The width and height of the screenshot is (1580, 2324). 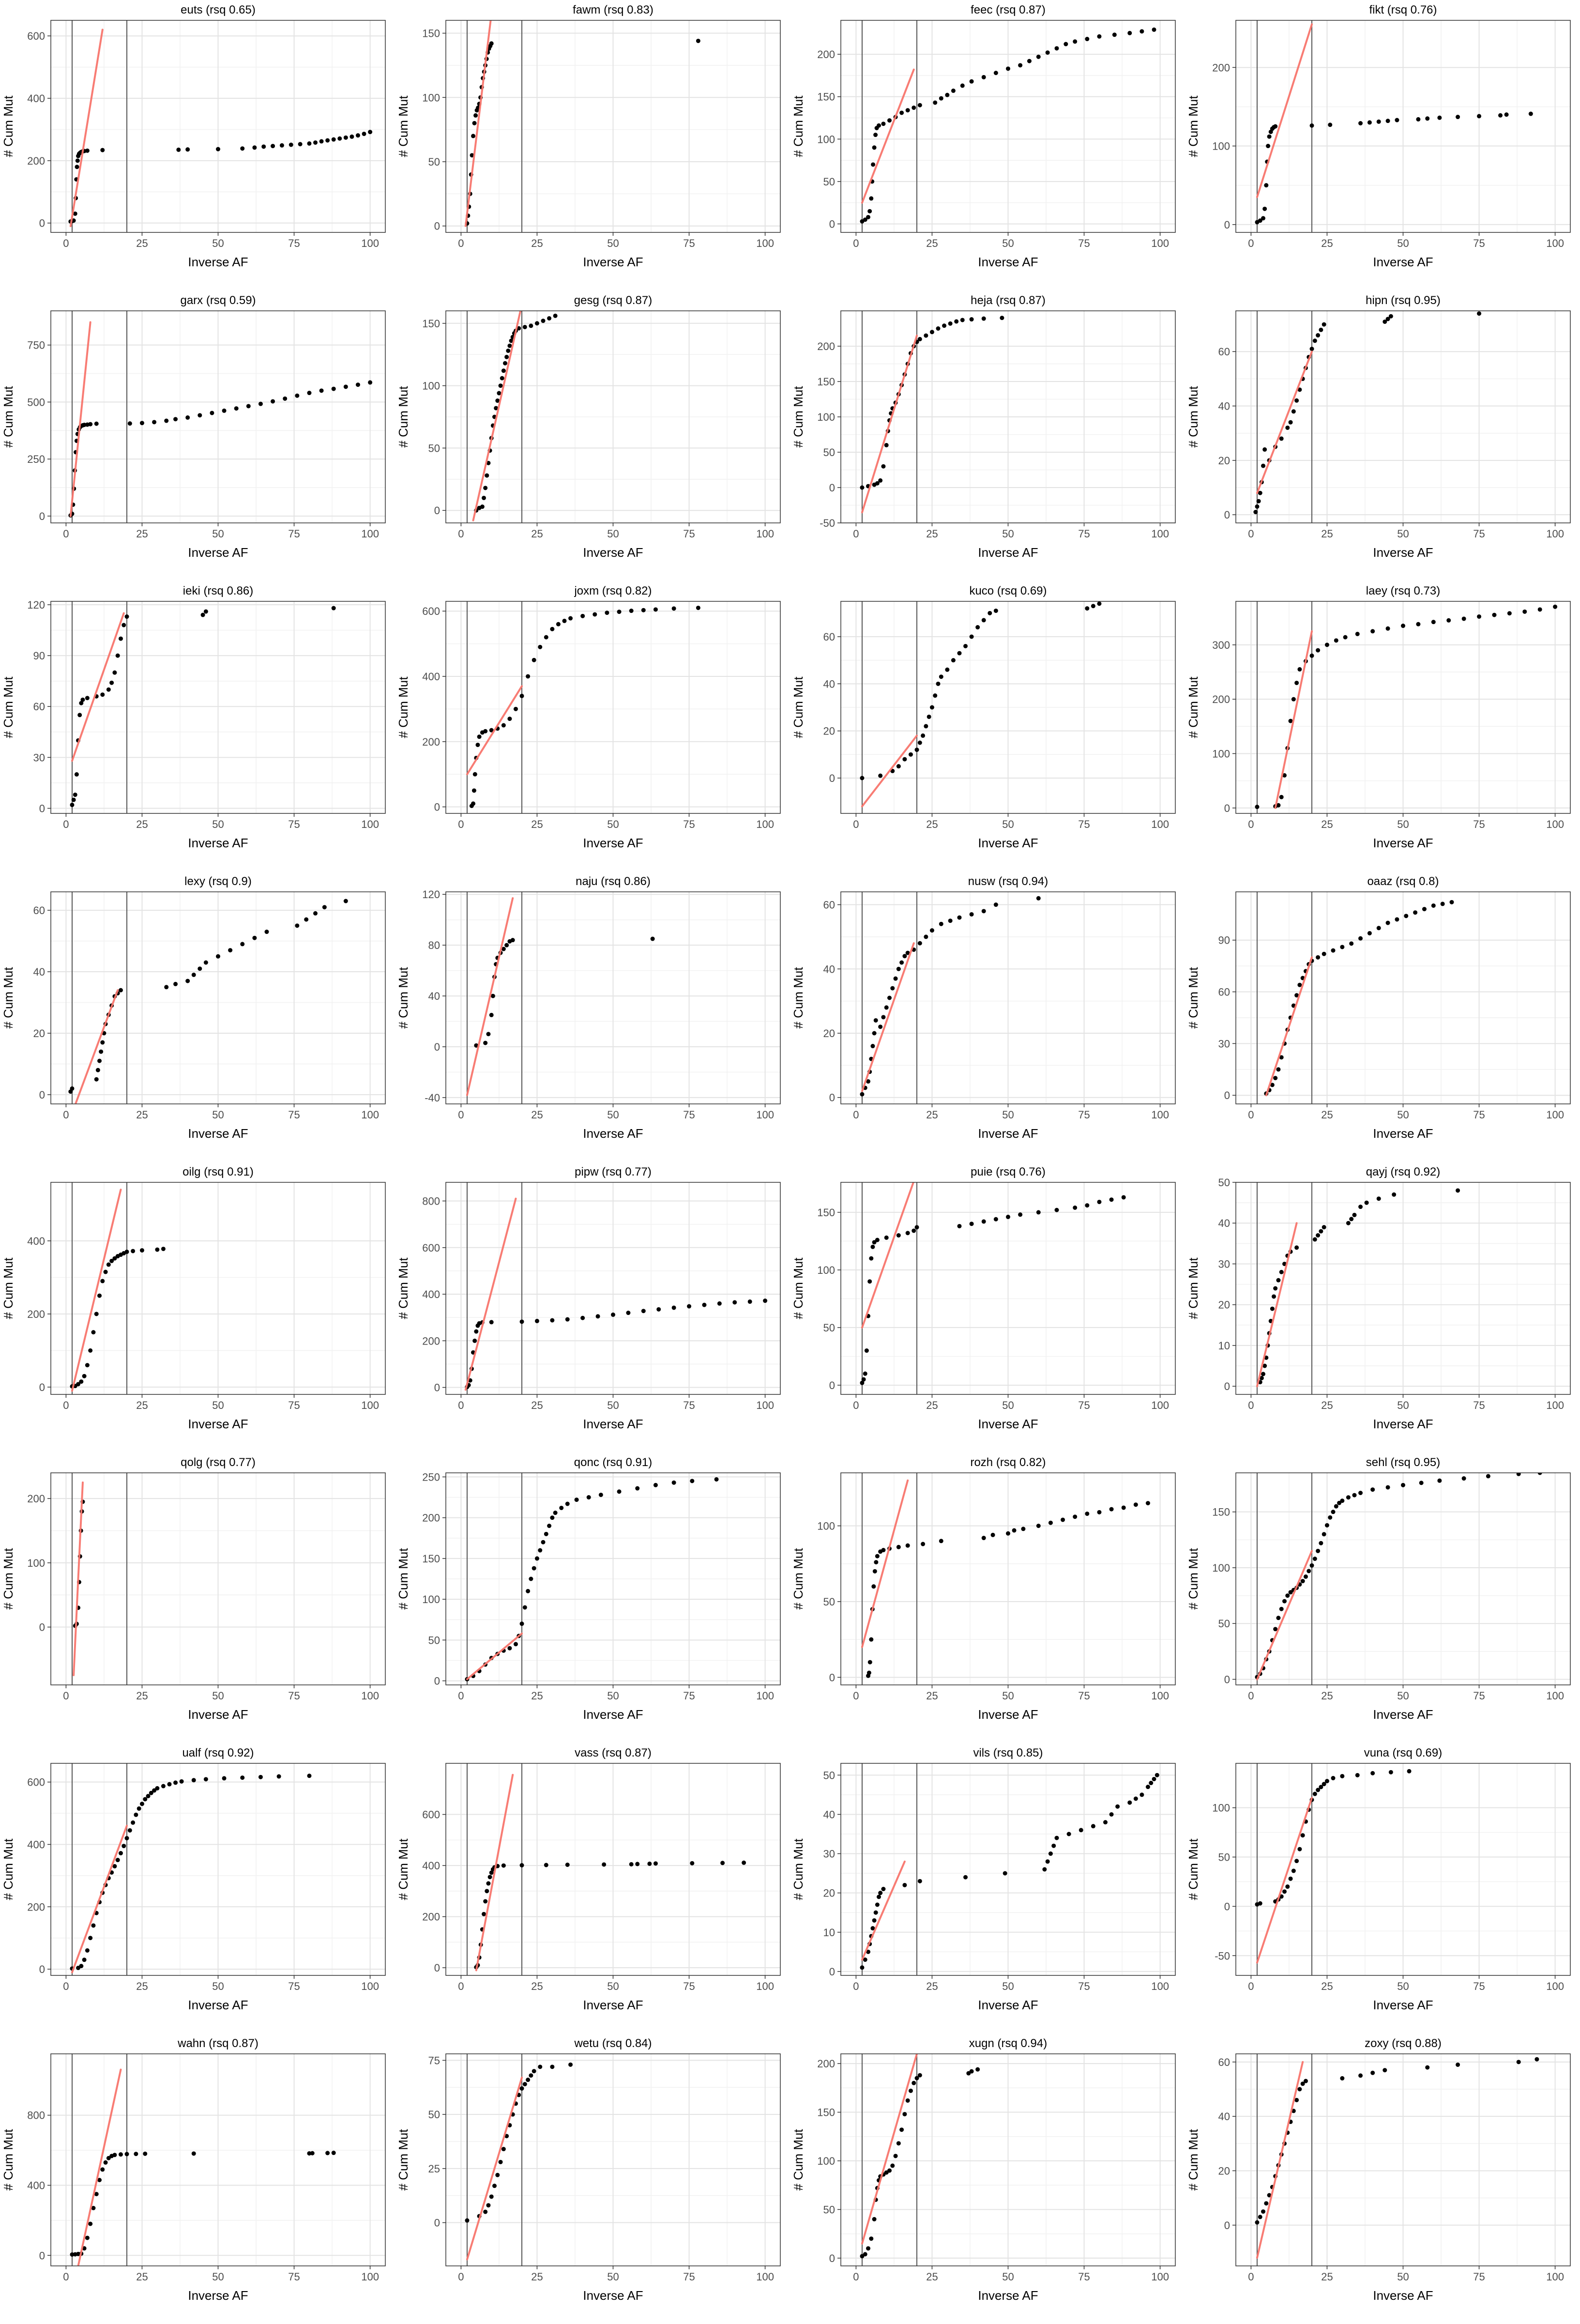 I want to click on y-tick-label: 90, so click(x=39, y=656).